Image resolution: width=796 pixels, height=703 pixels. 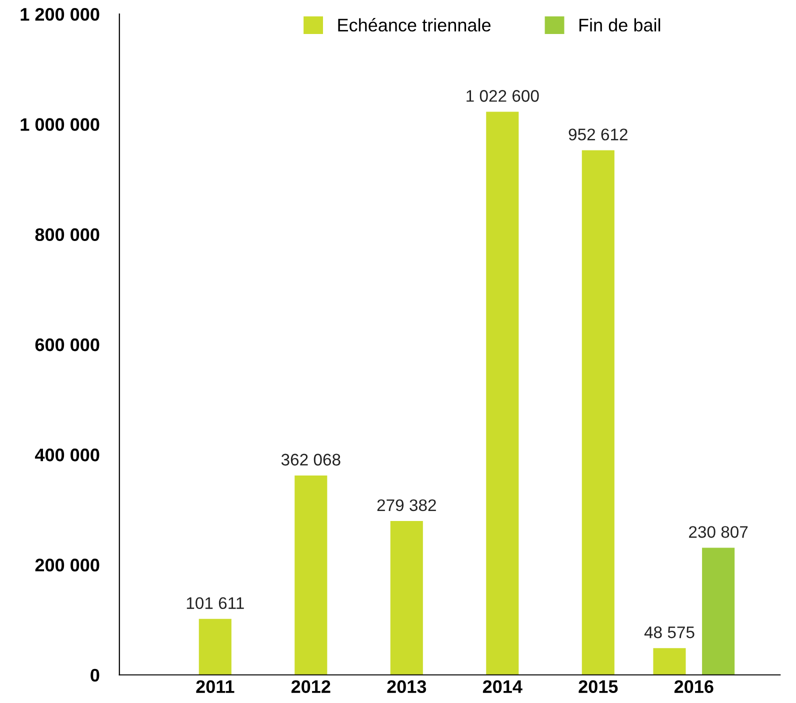 What do you see at coordinates (406, 505) in the screenshot?
I see `data-label: 279 382` at bounding box center [406, 505].